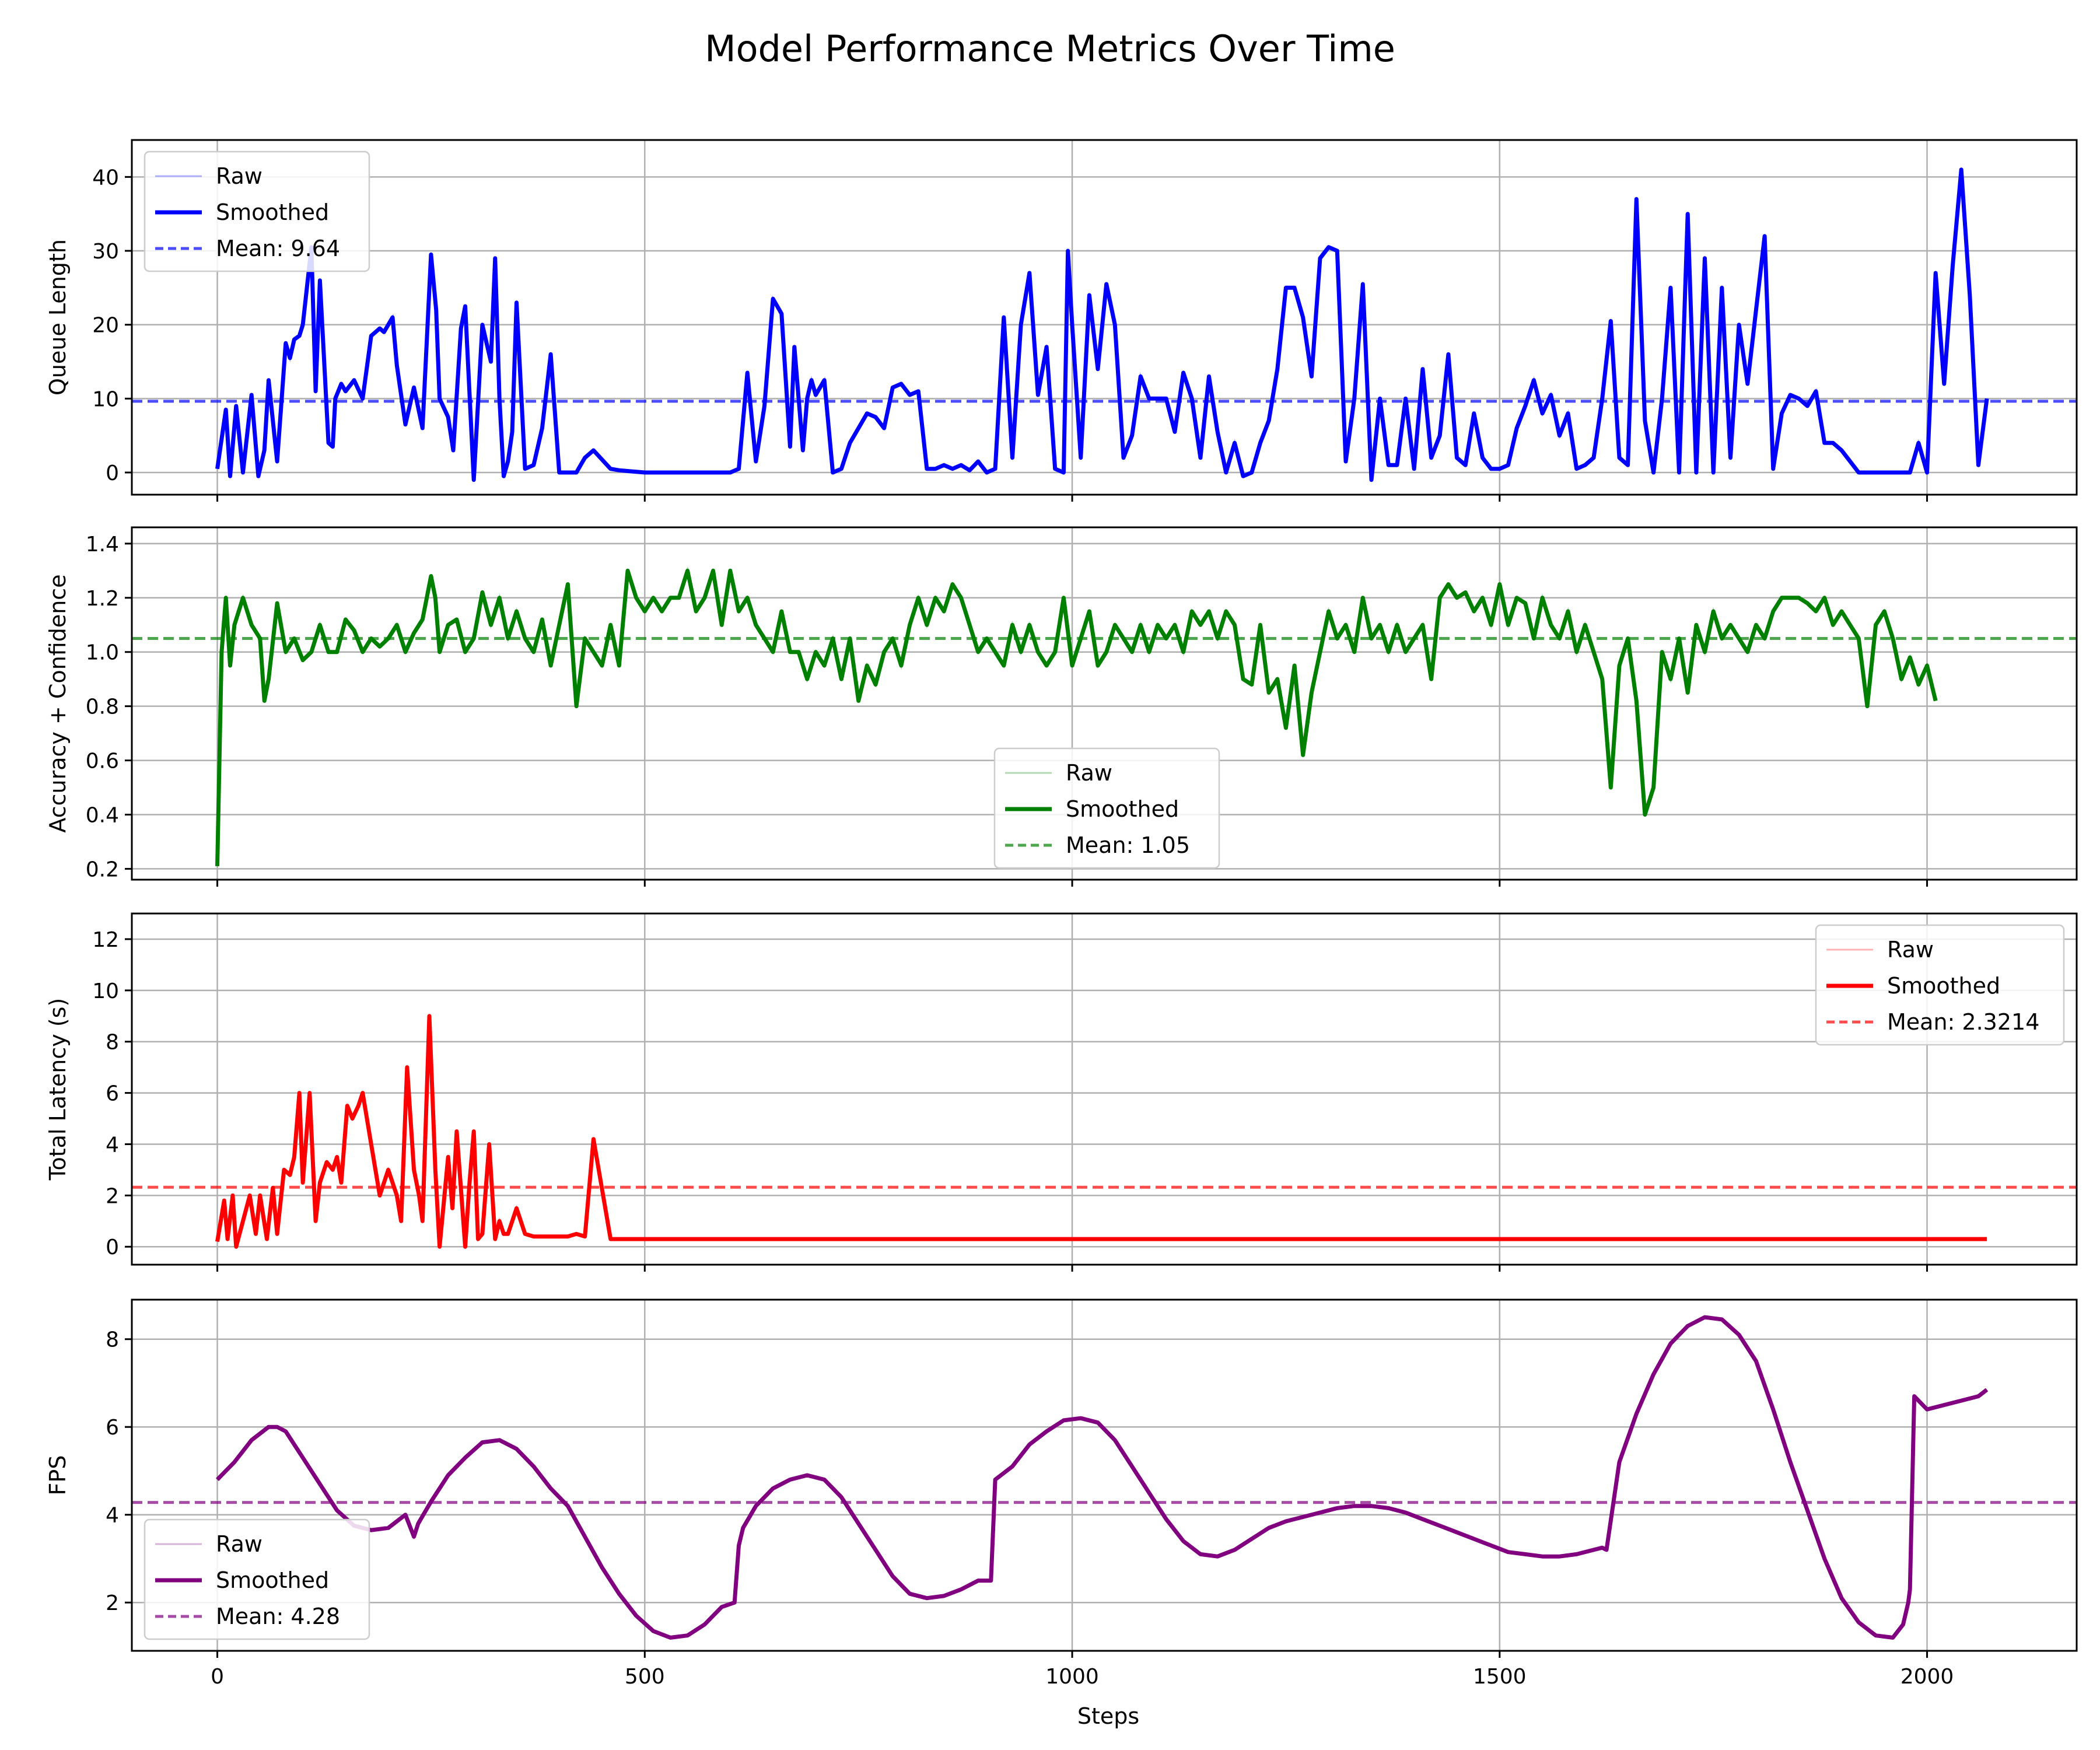  Describe the element at coordinates (1108, 1716) in the screenshot. I see `x-axis-label: Steps` at that location.